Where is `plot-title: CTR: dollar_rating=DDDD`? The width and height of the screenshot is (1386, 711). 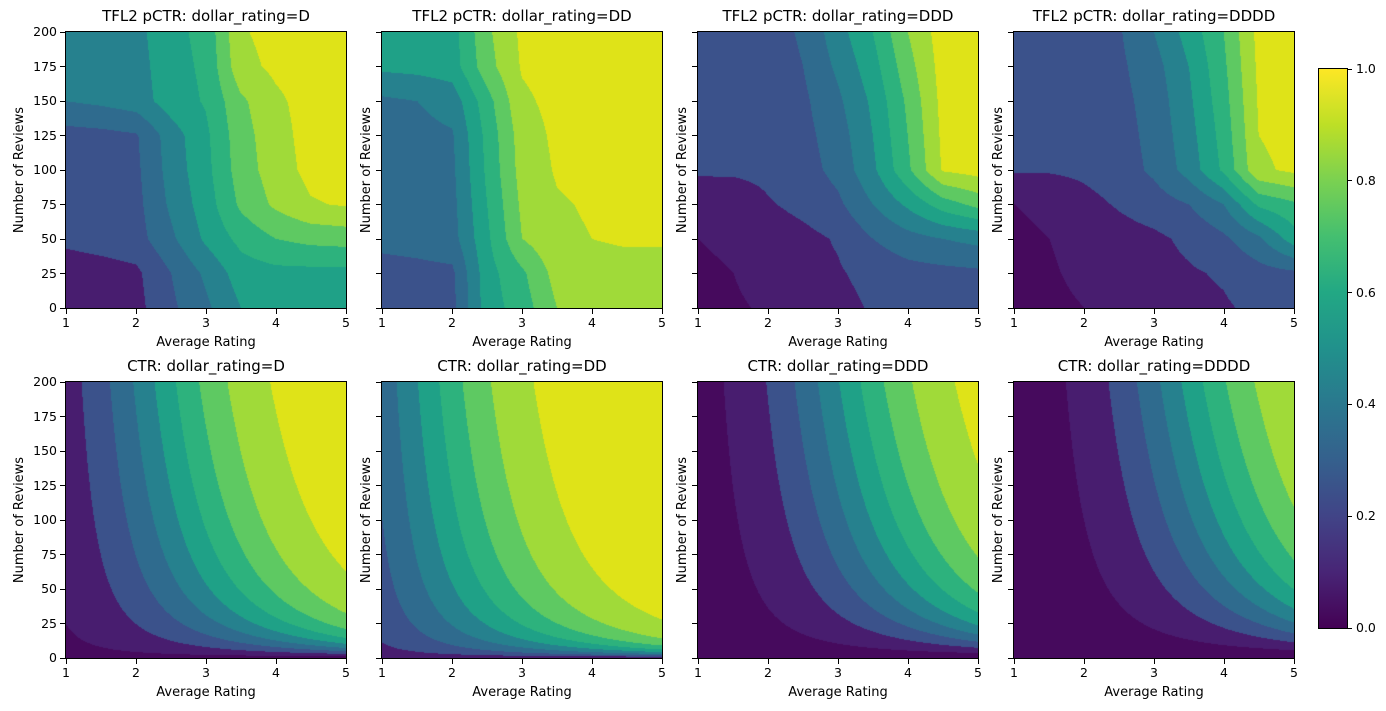 plot-title: CTR: dollar_rating=DDDD is located at coordinates (1154, 366).